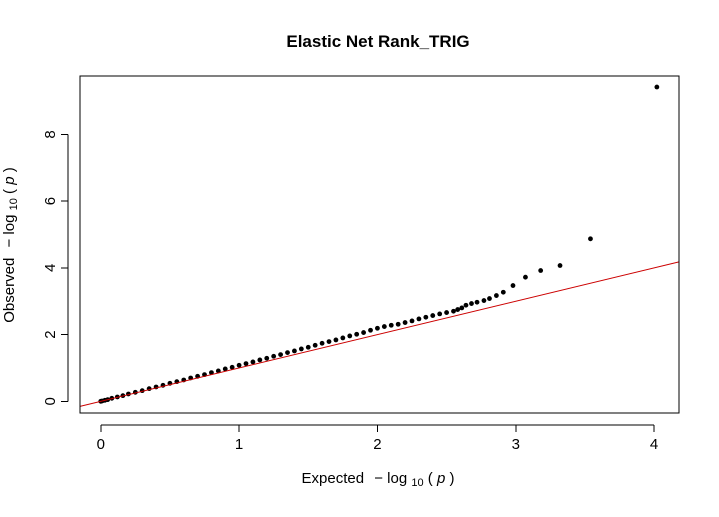  Describe the element at coordinates (9, 169) in the screenshot. I see `y-axis-label-close: )` at that location.